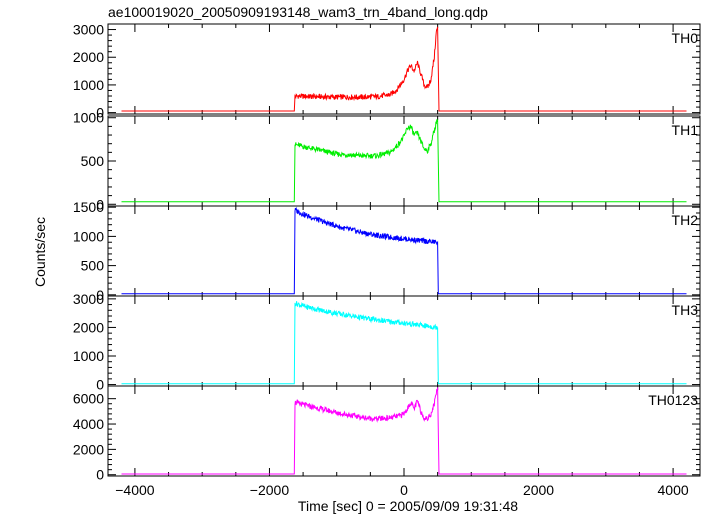  What do you see at coordinates (40, 252) in the screenshot?
I see `y-axis-label: Counts/sec` at bounding box center [40, 252].